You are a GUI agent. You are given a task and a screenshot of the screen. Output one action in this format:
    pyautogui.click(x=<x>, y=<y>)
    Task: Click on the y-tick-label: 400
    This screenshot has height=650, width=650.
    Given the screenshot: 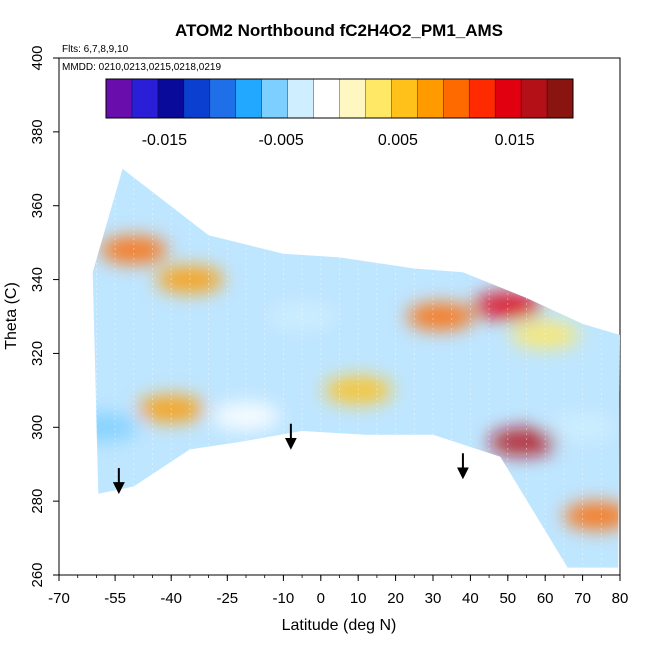 What is the action you would take?
    pyautogui.click(x=37, y=57)
    